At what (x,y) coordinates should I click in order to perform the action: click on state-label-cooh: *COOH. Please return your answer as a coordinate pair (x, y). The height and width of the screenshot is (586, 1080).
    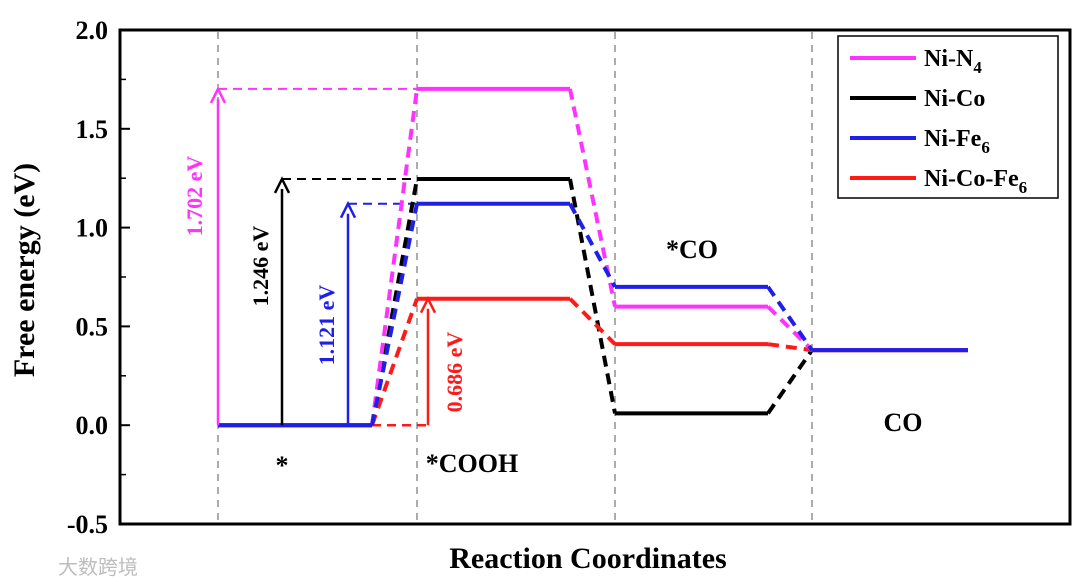
    Looking at the image, I should click on (472, 463).